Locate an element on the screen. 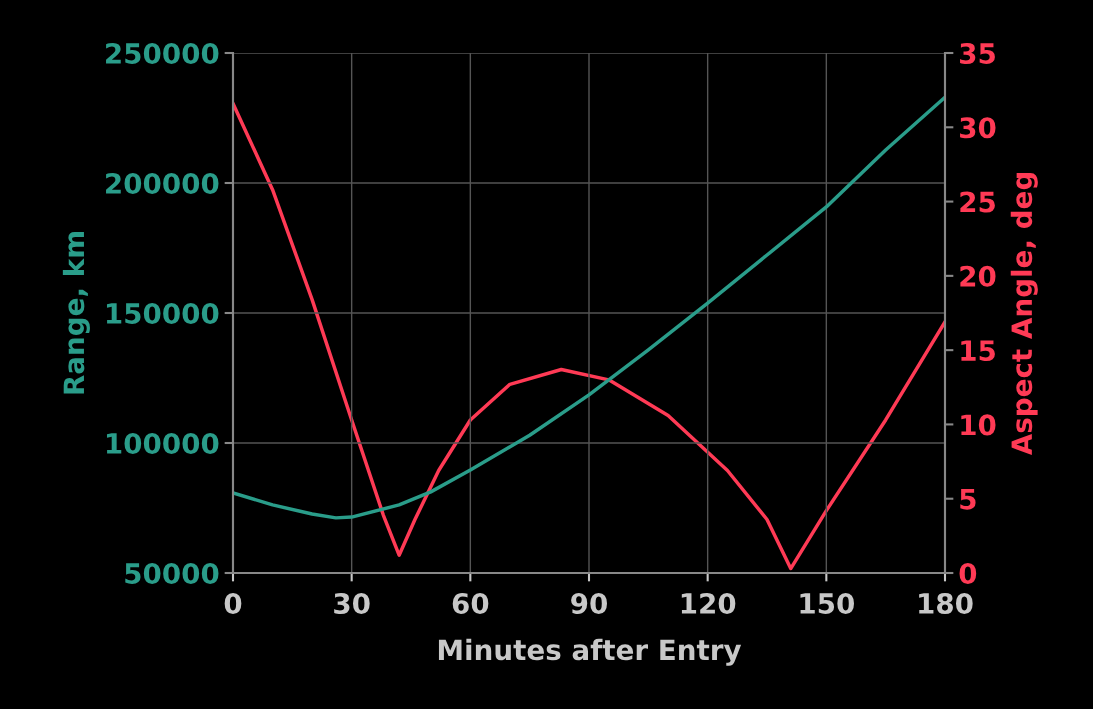 The height and width of the screenshot is (709, 1093). y-tick-label: 50000 is located at coordinates (172, 573).